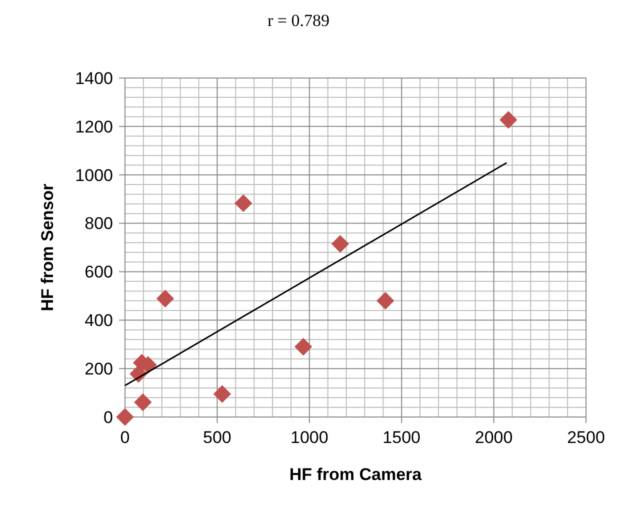 The width and height of the screenshot is (617, 508). Describe the element at coordinates (98, 369) in the screenshot. I see `y-tick-label: 200` at that location.